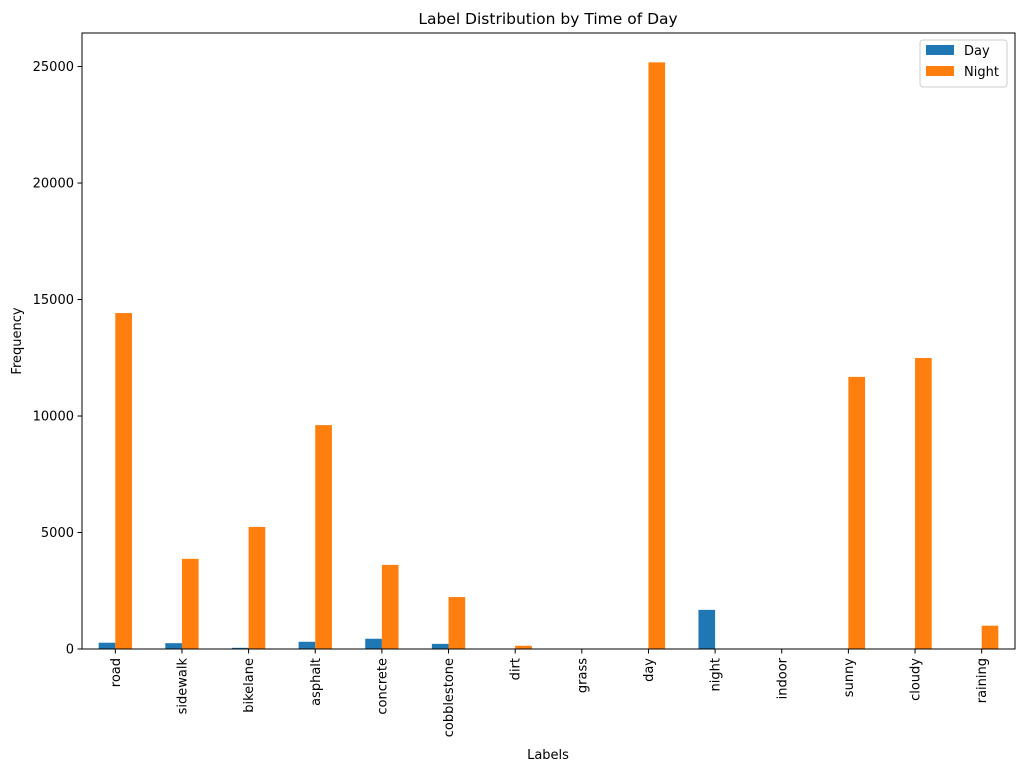 The height and width of the screenshot is (772, 1023). Describe the element at coordinates (782, 678) in the screenshot. I see `x-tick-label: indoor` at that location.